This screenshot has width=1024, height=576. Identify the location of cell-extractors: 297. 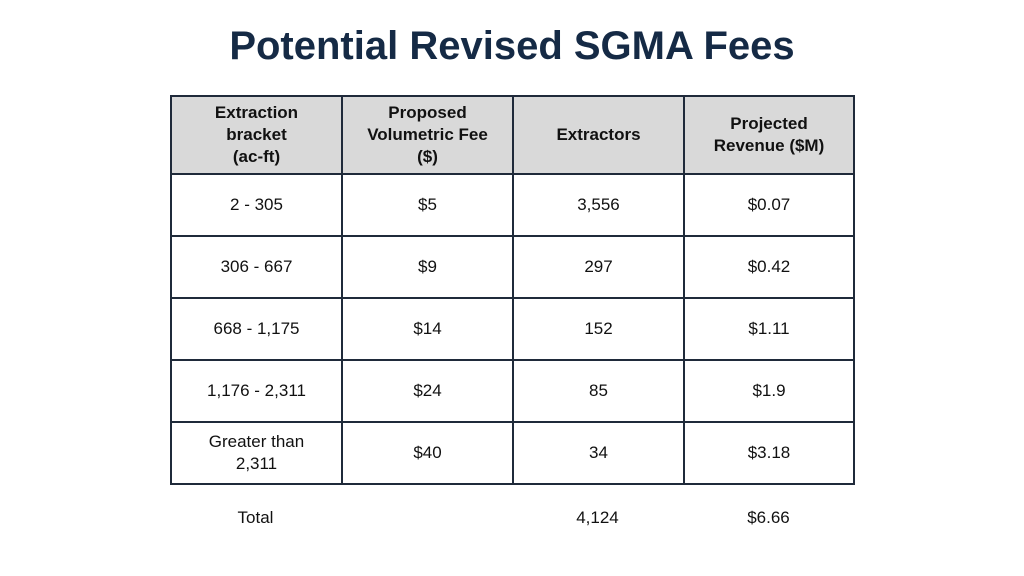
(598, 267).